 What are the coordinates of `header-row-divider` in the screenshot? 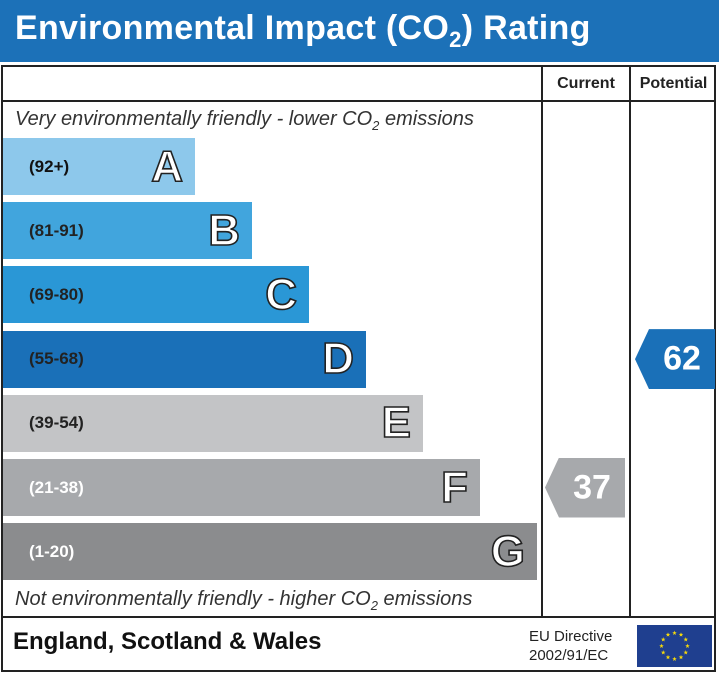 It's located at (358, 101).